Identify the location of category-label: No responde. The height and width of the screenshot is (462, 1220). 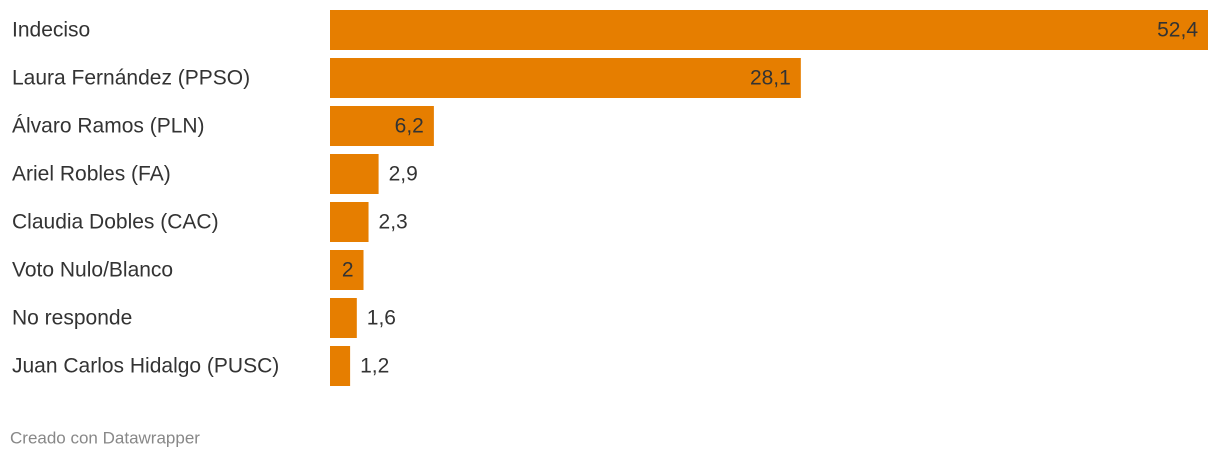
(72, 318).